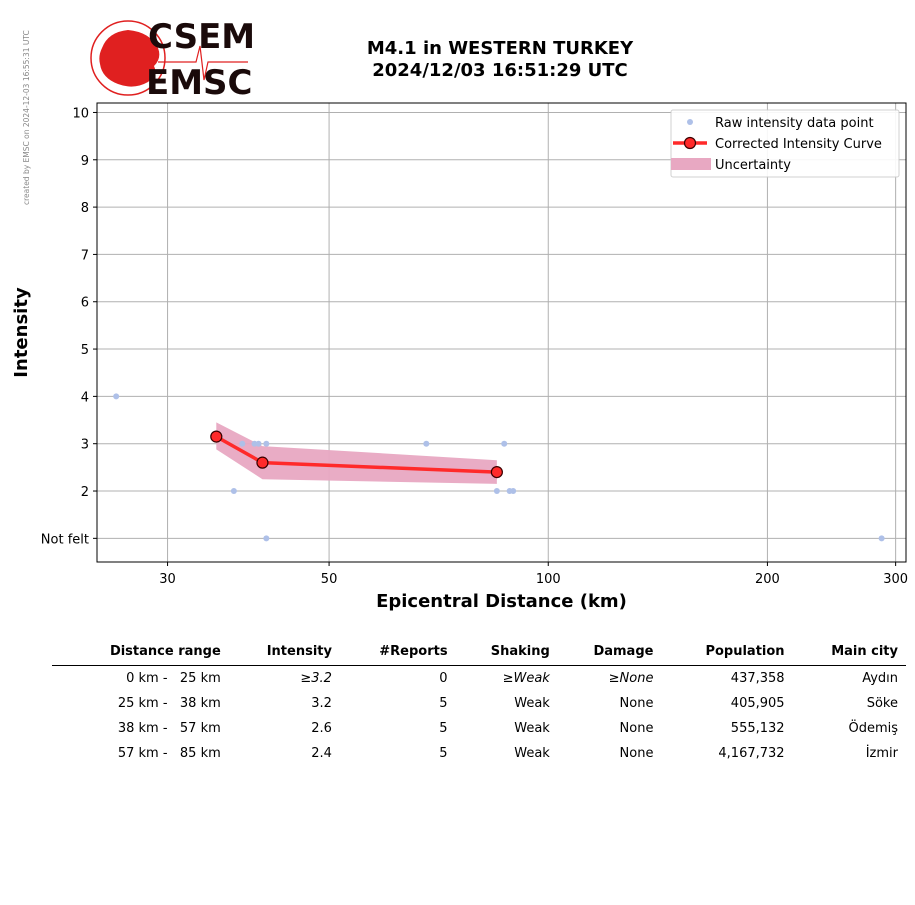  What do you see at coordinates (882, 703) in the screenshot?
I see `table-cell: Söke` at bounding box center [882, 703].